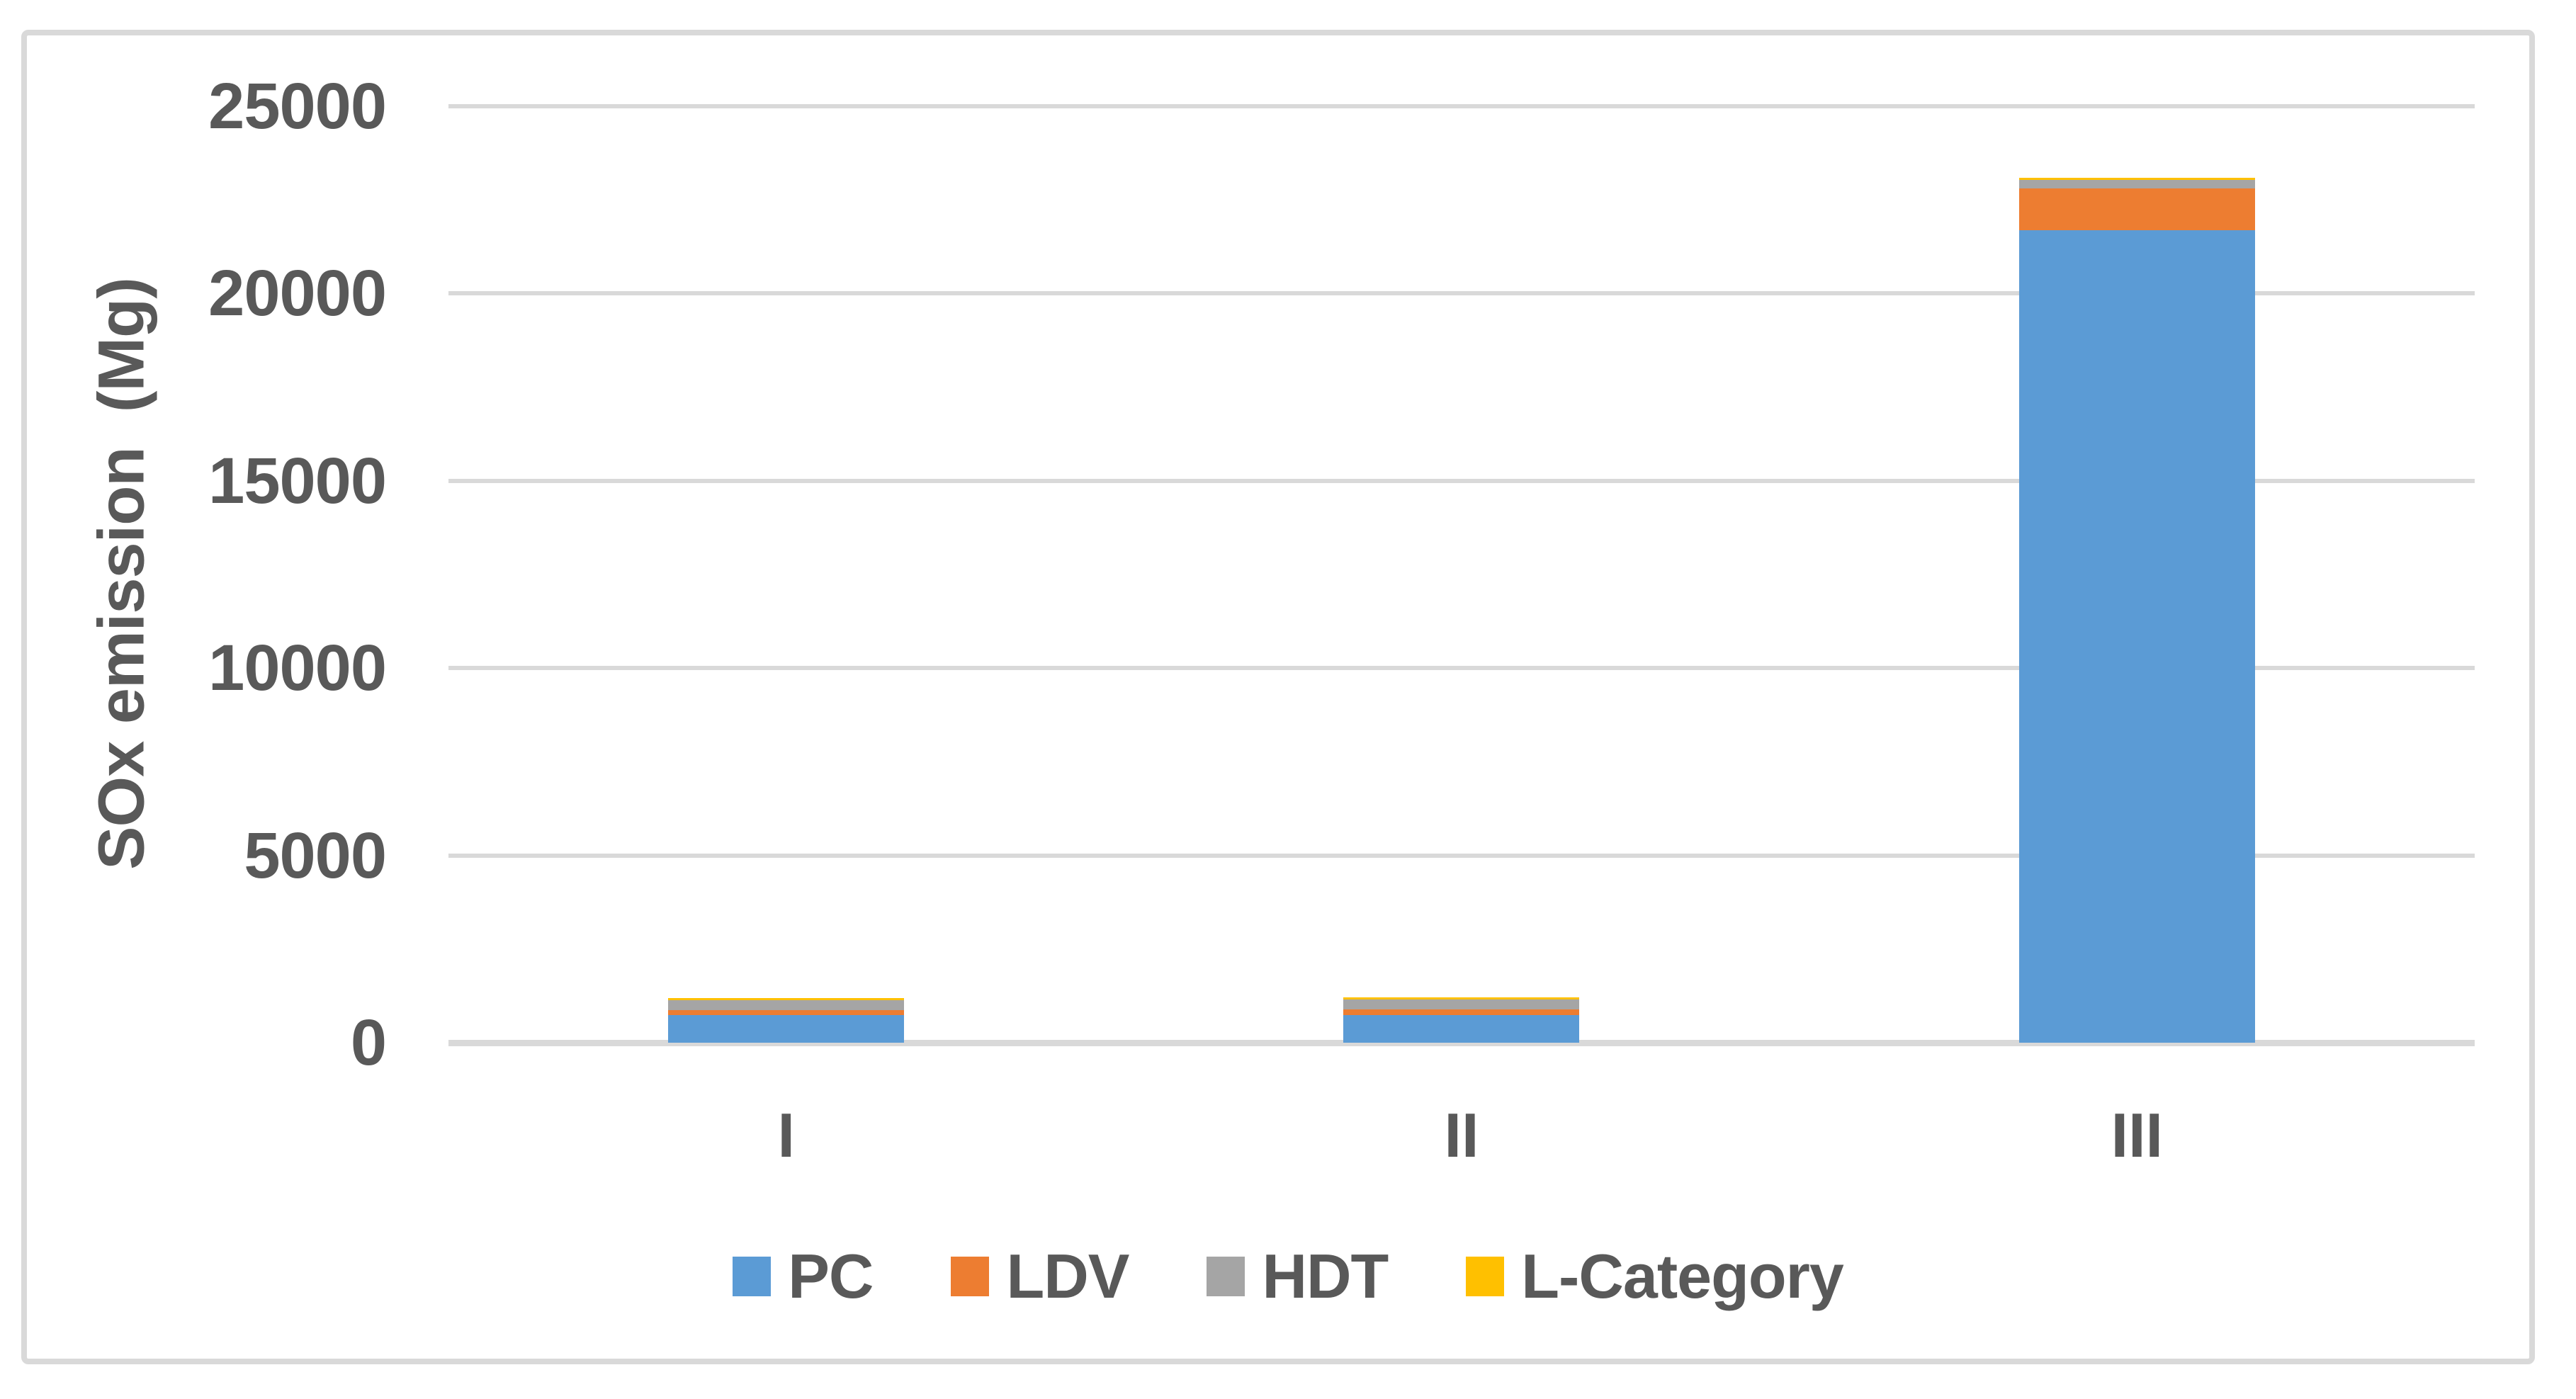 The image size is (2576, 1399). What do you see at coordinates (1485, 1276) in the screenshot?
I see `legend-swatch-l-category` at bounding box center [1485, 1276].